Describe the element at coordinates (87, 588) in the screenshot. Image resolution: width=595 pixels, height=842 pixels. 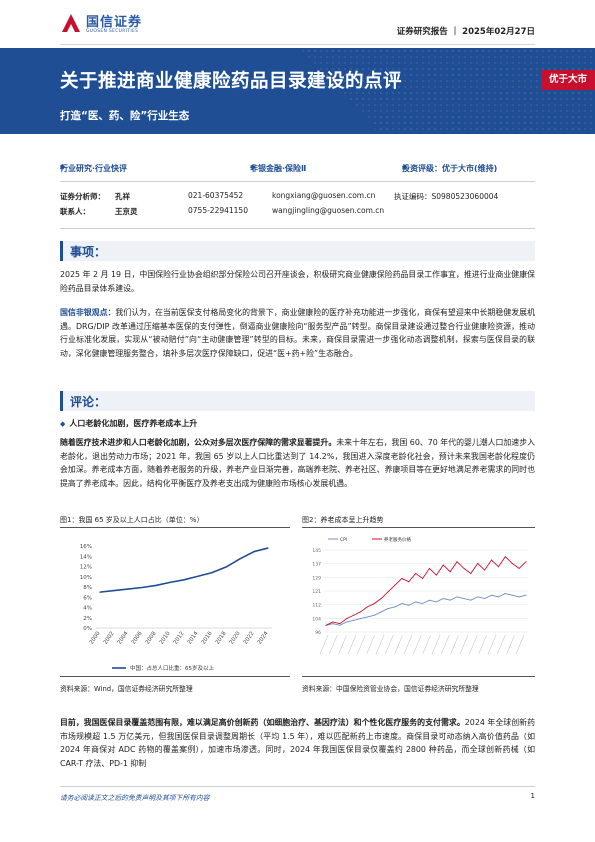
I see `y-tick-label: 8%` at that location.